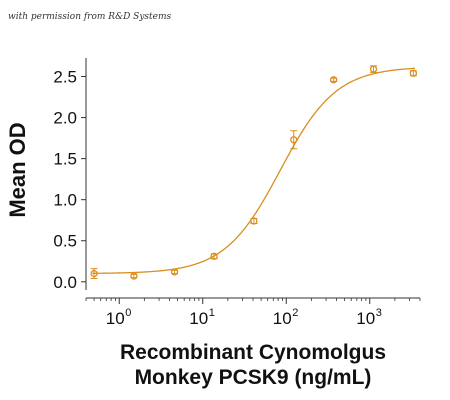  What do you see at coordinates (65, 77) in the screenshot?
I see `y-tick-label: 2.5` at bounding box center [65, 77].